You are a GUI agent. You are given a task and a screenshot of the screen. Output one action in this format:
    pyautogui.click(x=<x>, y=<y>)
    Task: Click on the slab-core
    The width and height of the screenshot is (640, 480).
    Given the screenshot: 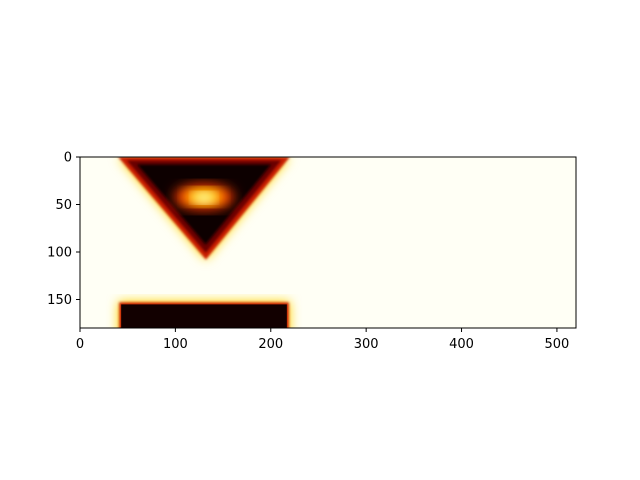 What is the action you would take?
    pyautogui.click(x=204, y=316)
    